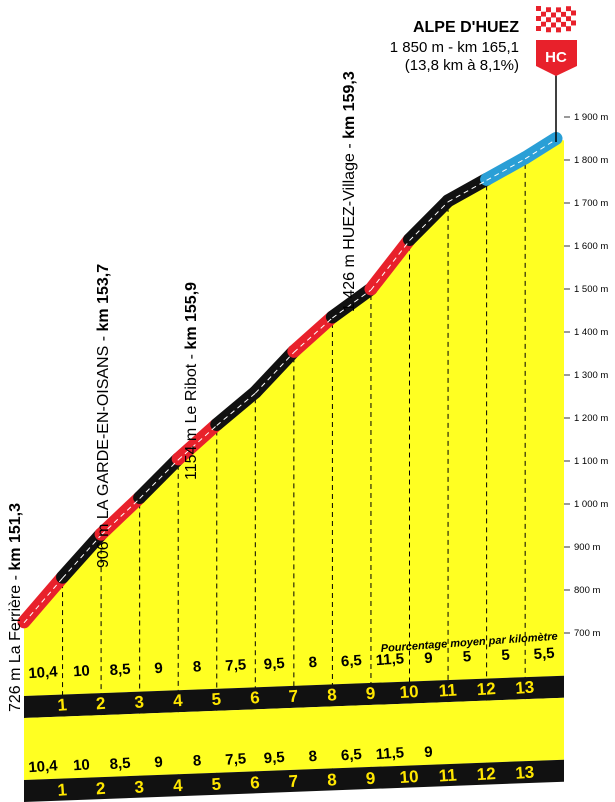 The image size is (615, 802). I want to click on base-top-strip, so click(294, 696).